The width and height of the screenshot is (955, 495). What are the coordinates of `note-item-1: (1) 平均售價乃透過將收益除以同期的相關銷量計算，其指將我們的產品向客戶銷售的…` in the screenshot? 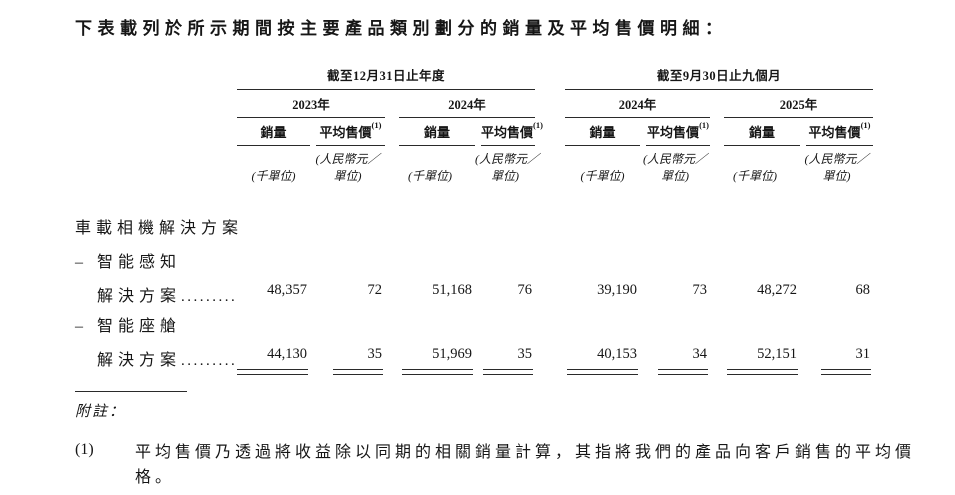 It's located at (515, 466).